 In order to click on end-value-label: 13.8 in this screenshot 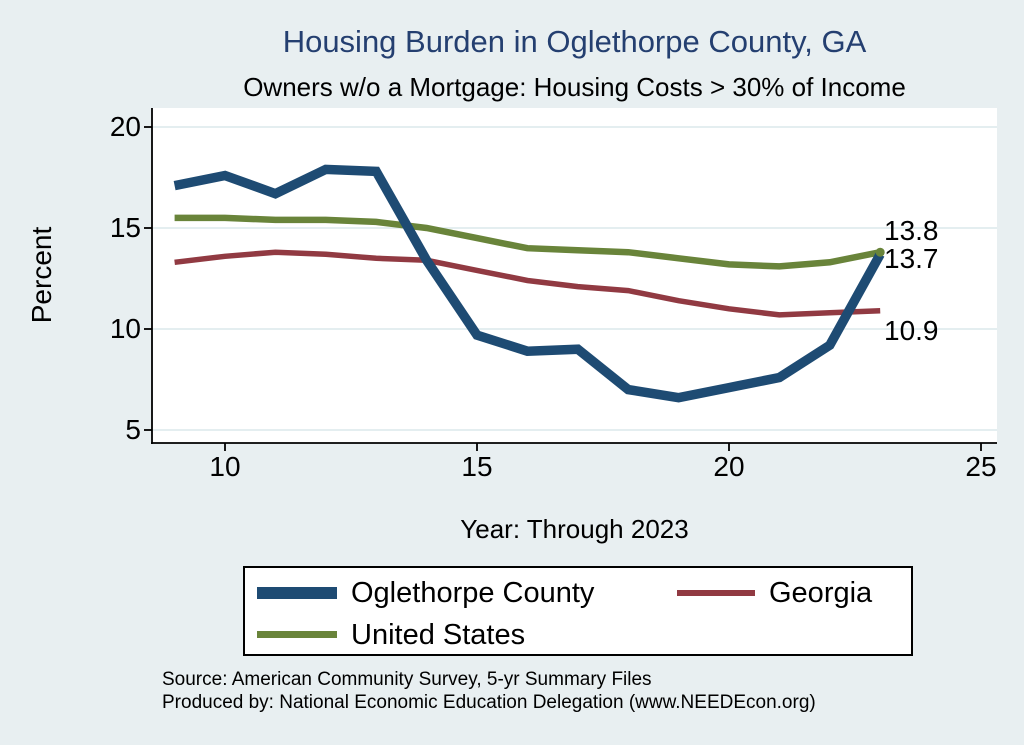, I will do `click(911, 230)`.